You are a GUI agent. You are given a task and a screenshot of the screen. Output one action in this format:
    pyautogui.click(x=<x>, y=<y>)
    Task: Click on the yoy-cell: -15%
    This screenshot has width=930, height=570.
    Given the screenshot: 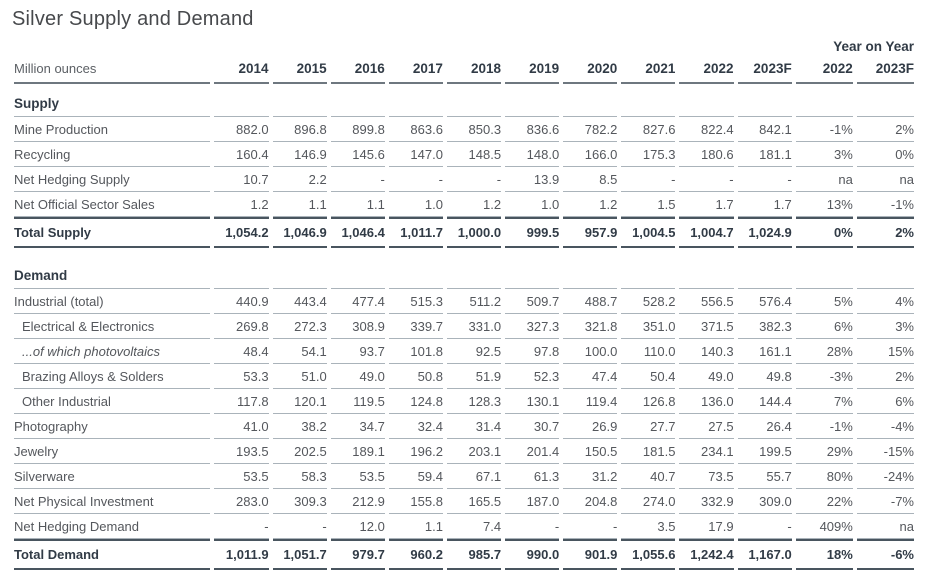 What is the action you would take?
    pyautogui.click(x=885, y=451)
    